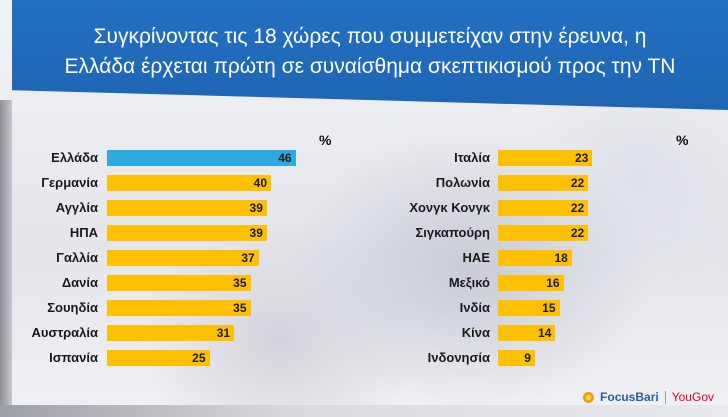 This screenshot has width=728, height=417. I want to click on bar-value-label: 40, so click(260, 183).